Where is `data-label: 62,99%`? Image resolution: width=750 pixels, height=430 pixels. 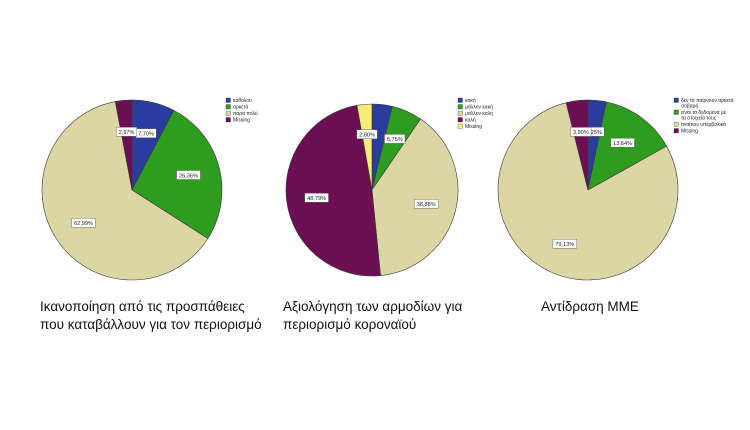
data-label: 62,99% is located at coordinates (83, 224).